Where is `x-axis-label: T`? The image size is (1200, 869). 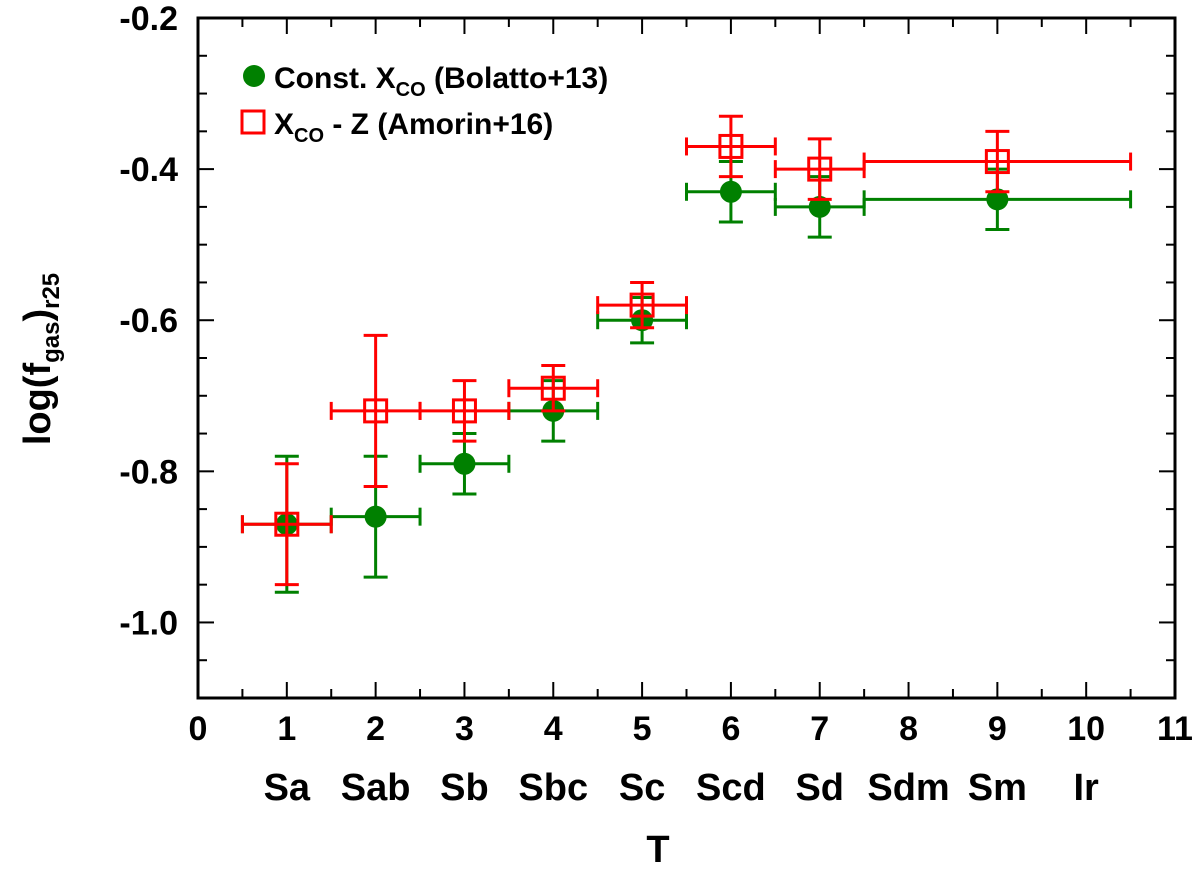
x-axis-label: T is located at coordinates (657, 849).